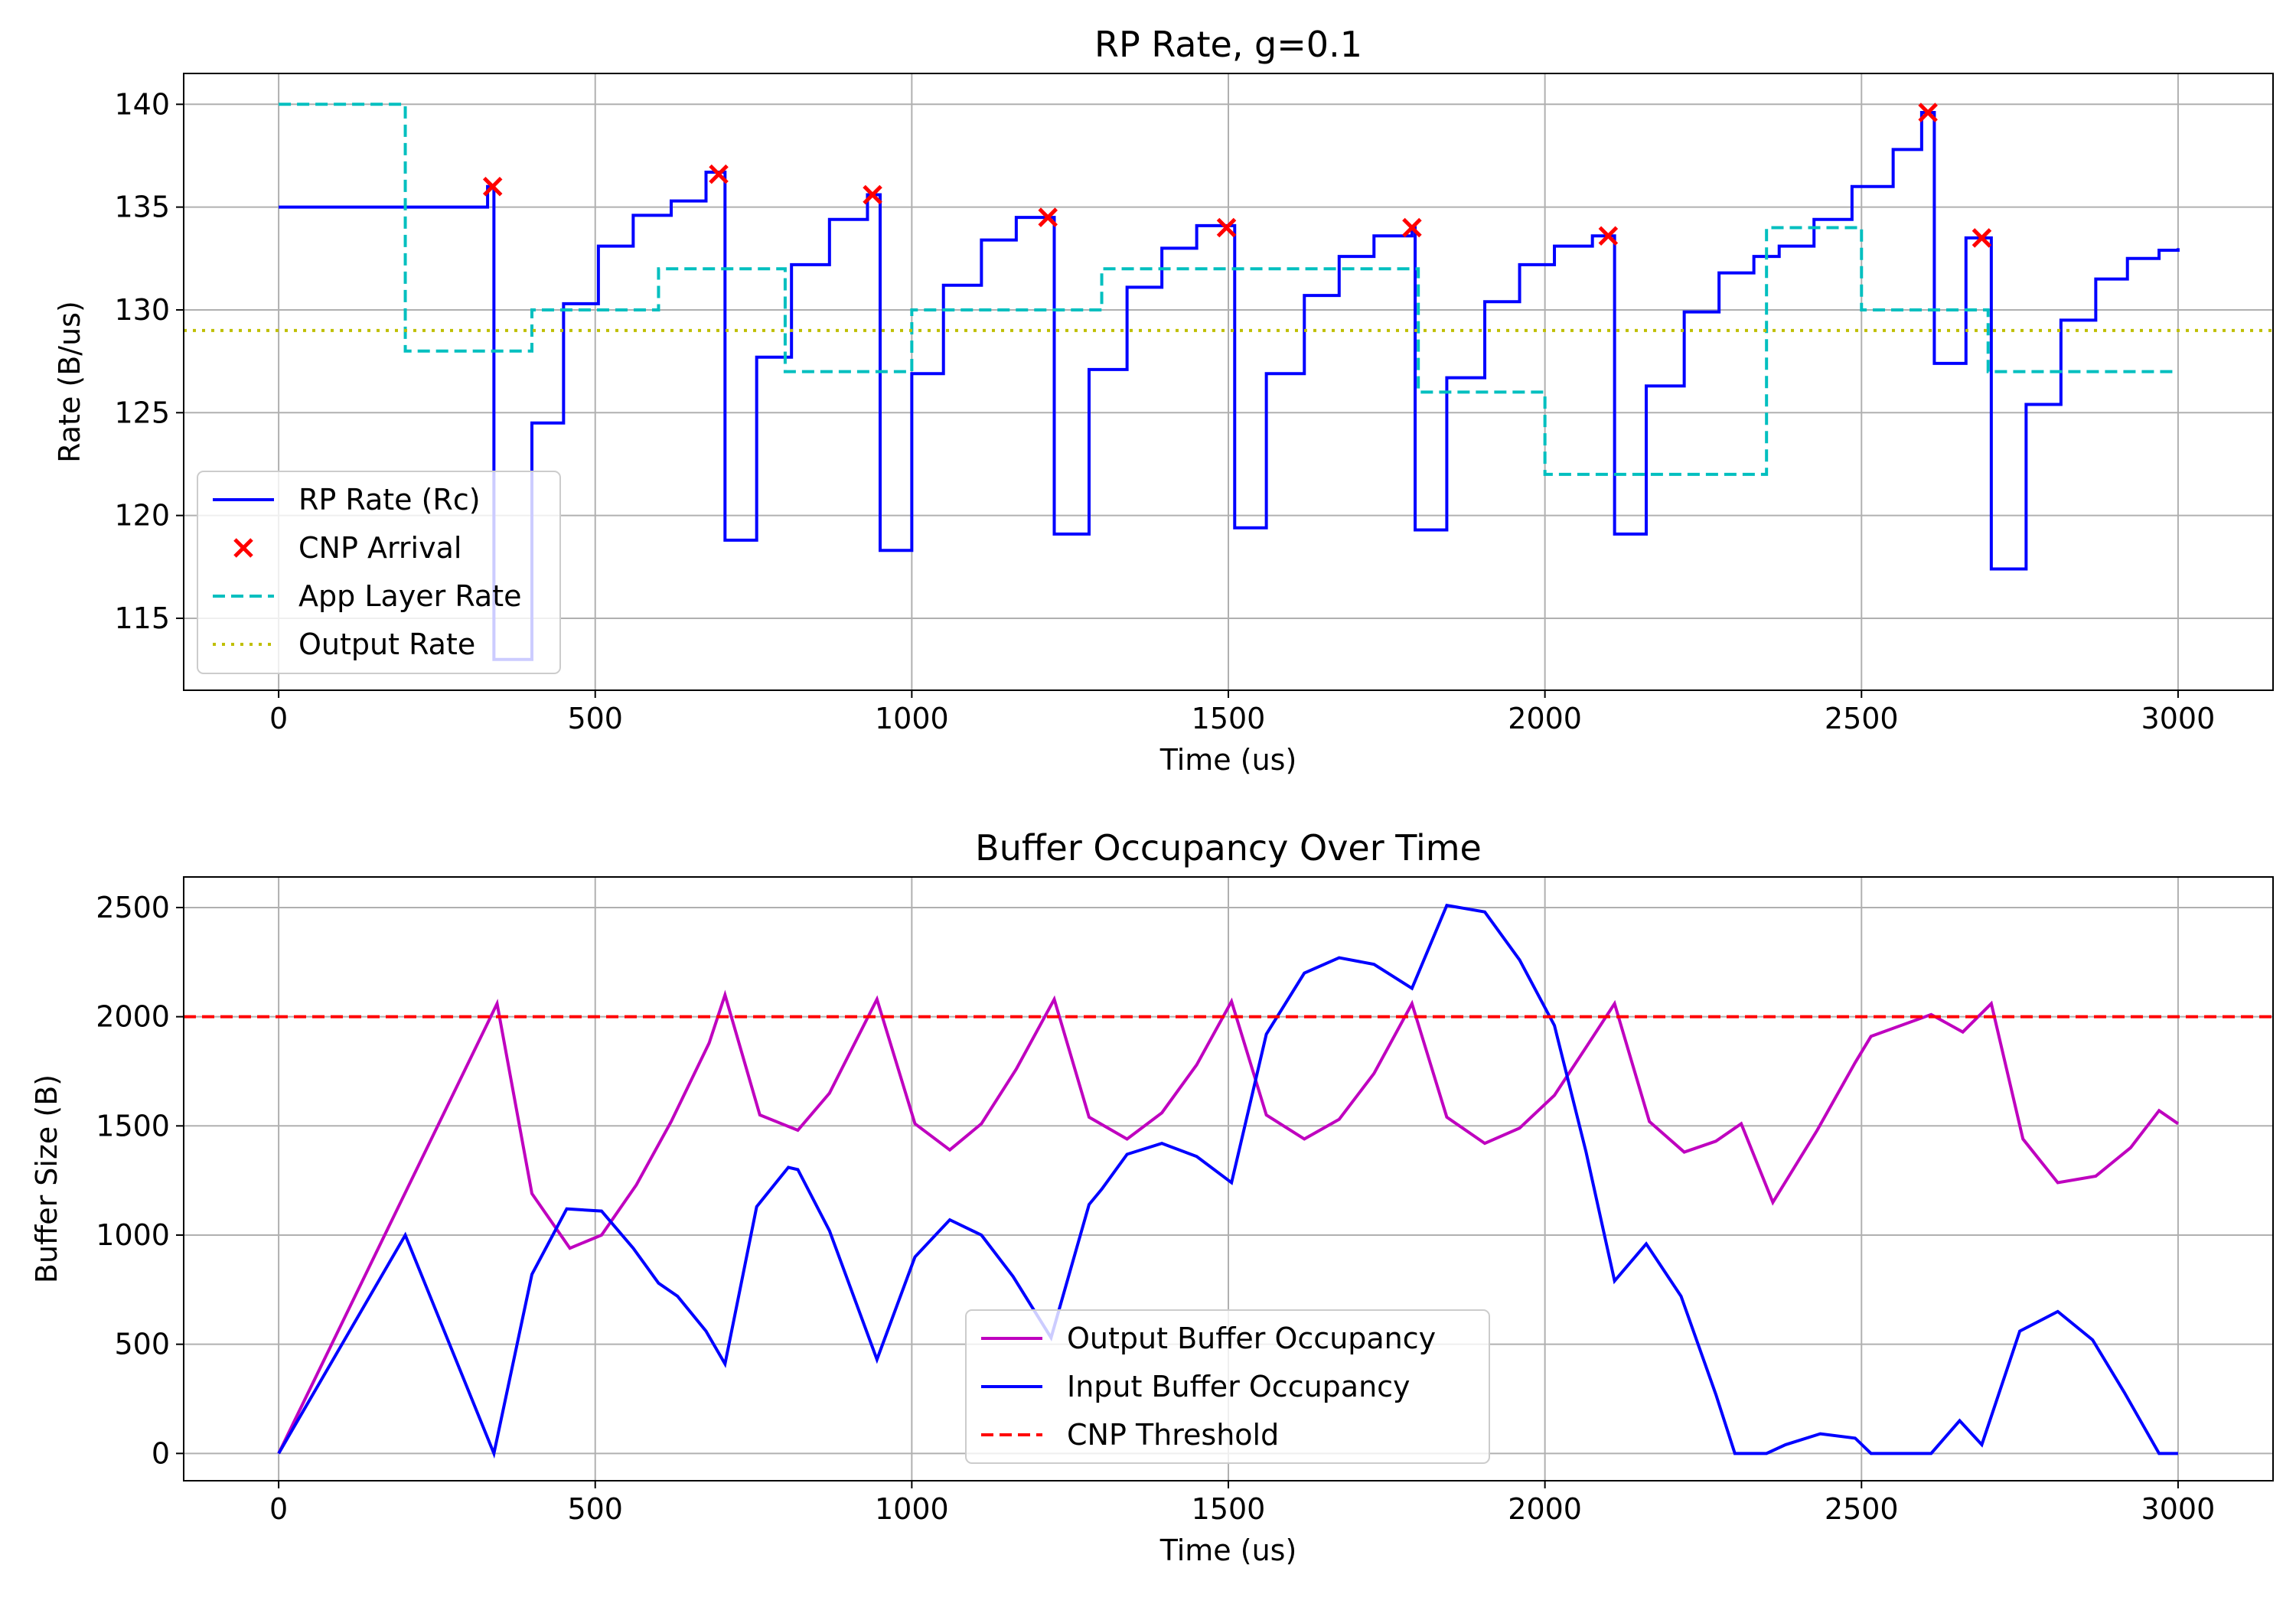 Image resolution: width=2296 pixels, height=1607 pixels. I want to click on buffer-y-tick-label: 1000, so click(133, 1235).